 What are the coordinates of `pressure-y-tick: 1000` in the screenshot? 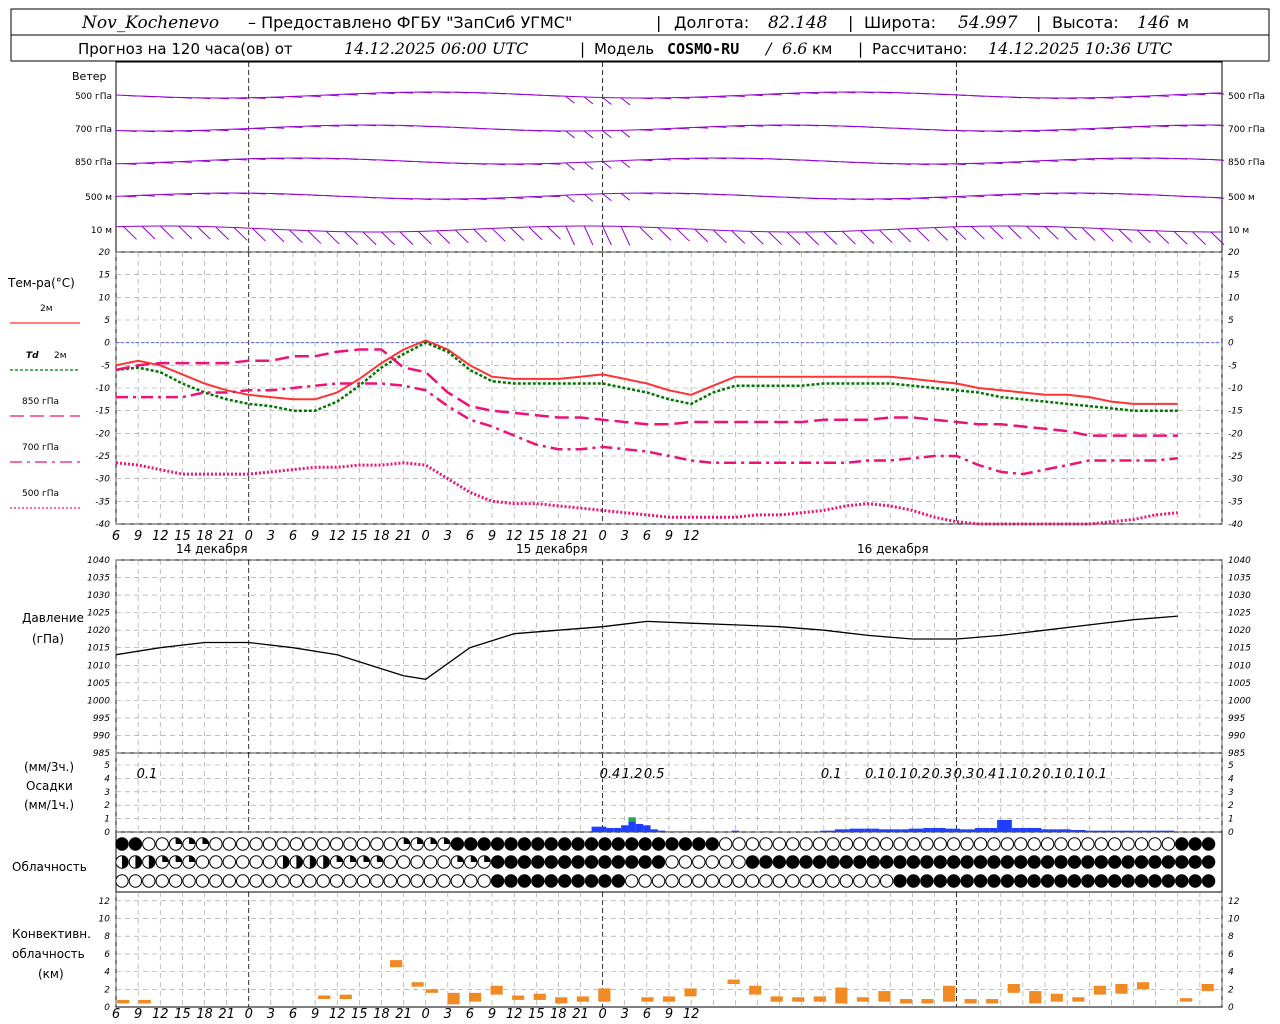 It's located at (1239, 701).